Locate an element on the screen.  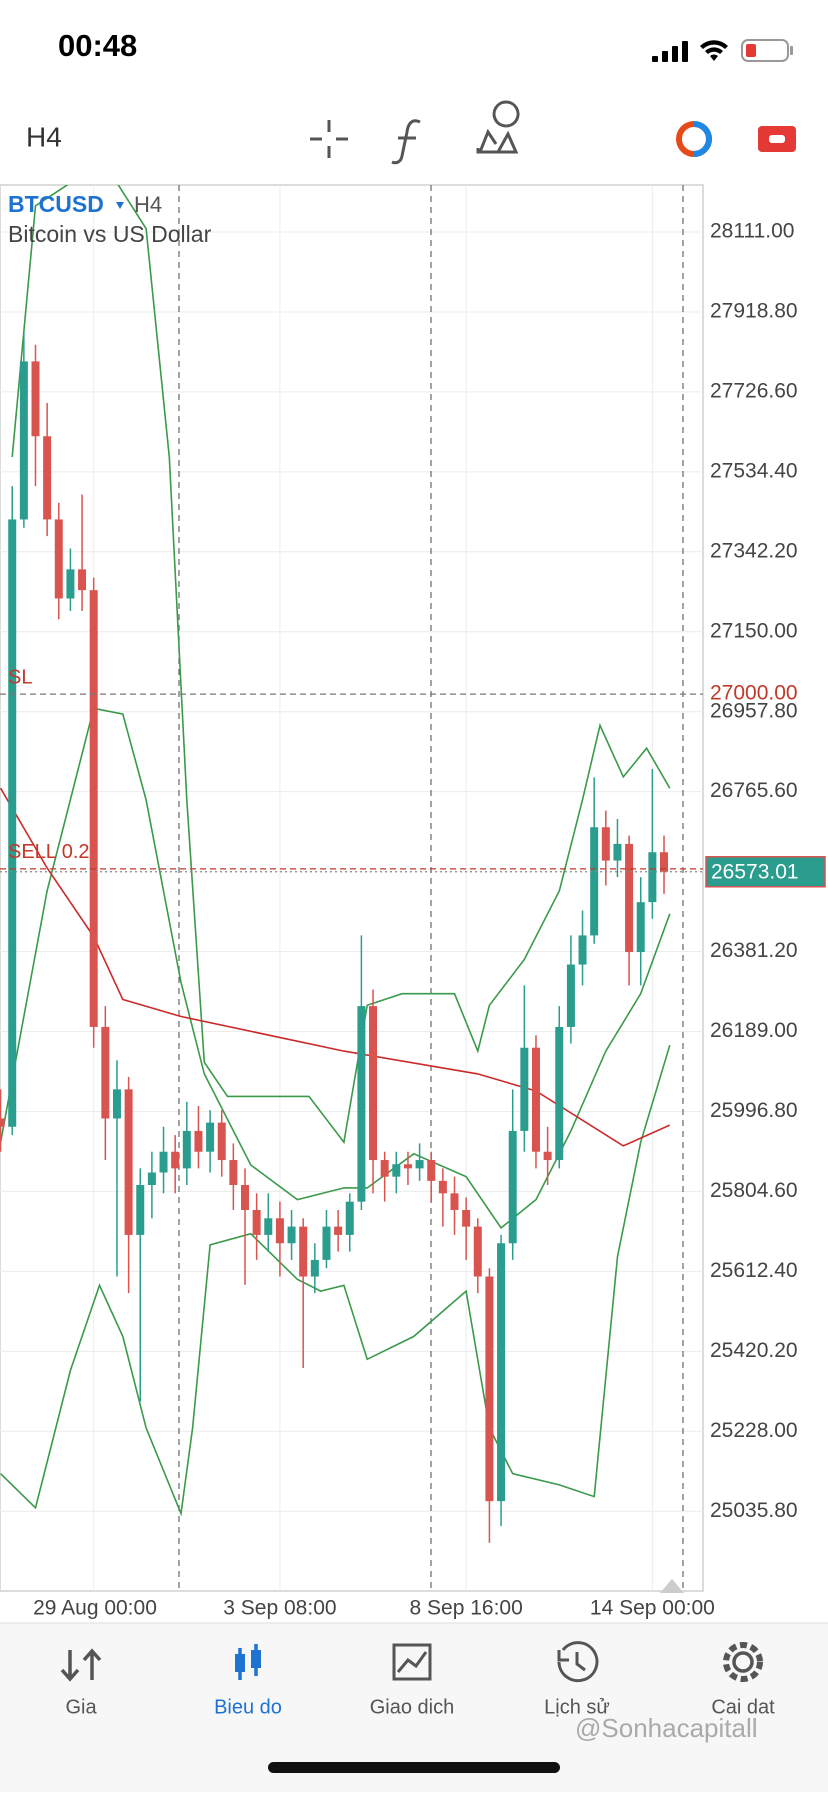
nav-icons is located at coordinates (411, 1662).